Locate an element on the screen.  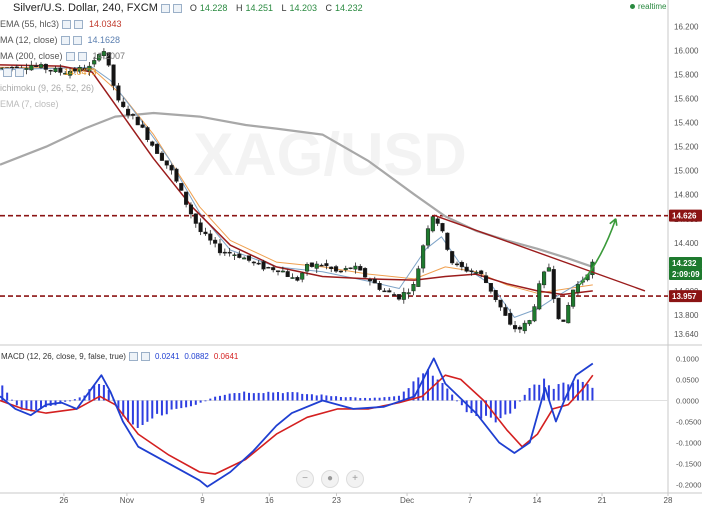
signal-value: 0.0882 is located at coordinates (196, 356).